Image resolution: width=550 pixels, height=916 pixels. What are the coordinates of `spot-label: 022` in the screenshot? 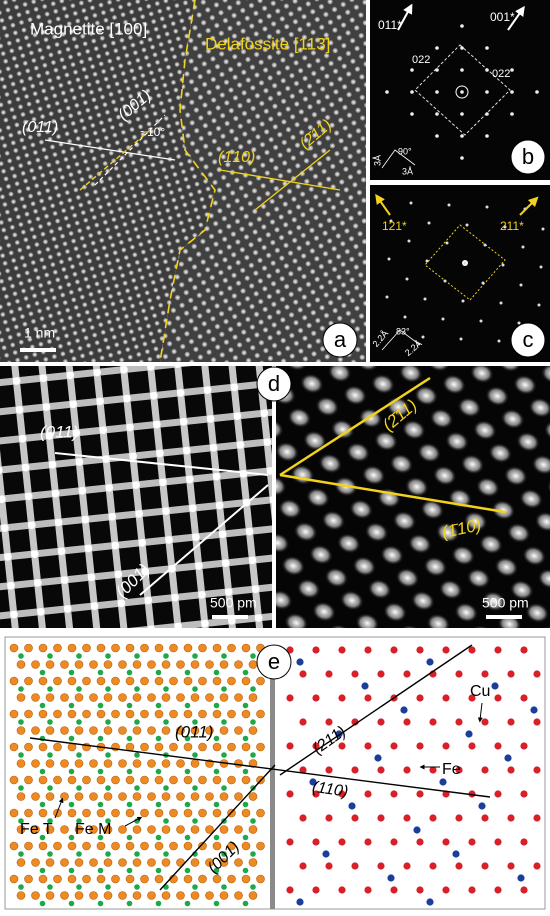 It's located at (421, 60).